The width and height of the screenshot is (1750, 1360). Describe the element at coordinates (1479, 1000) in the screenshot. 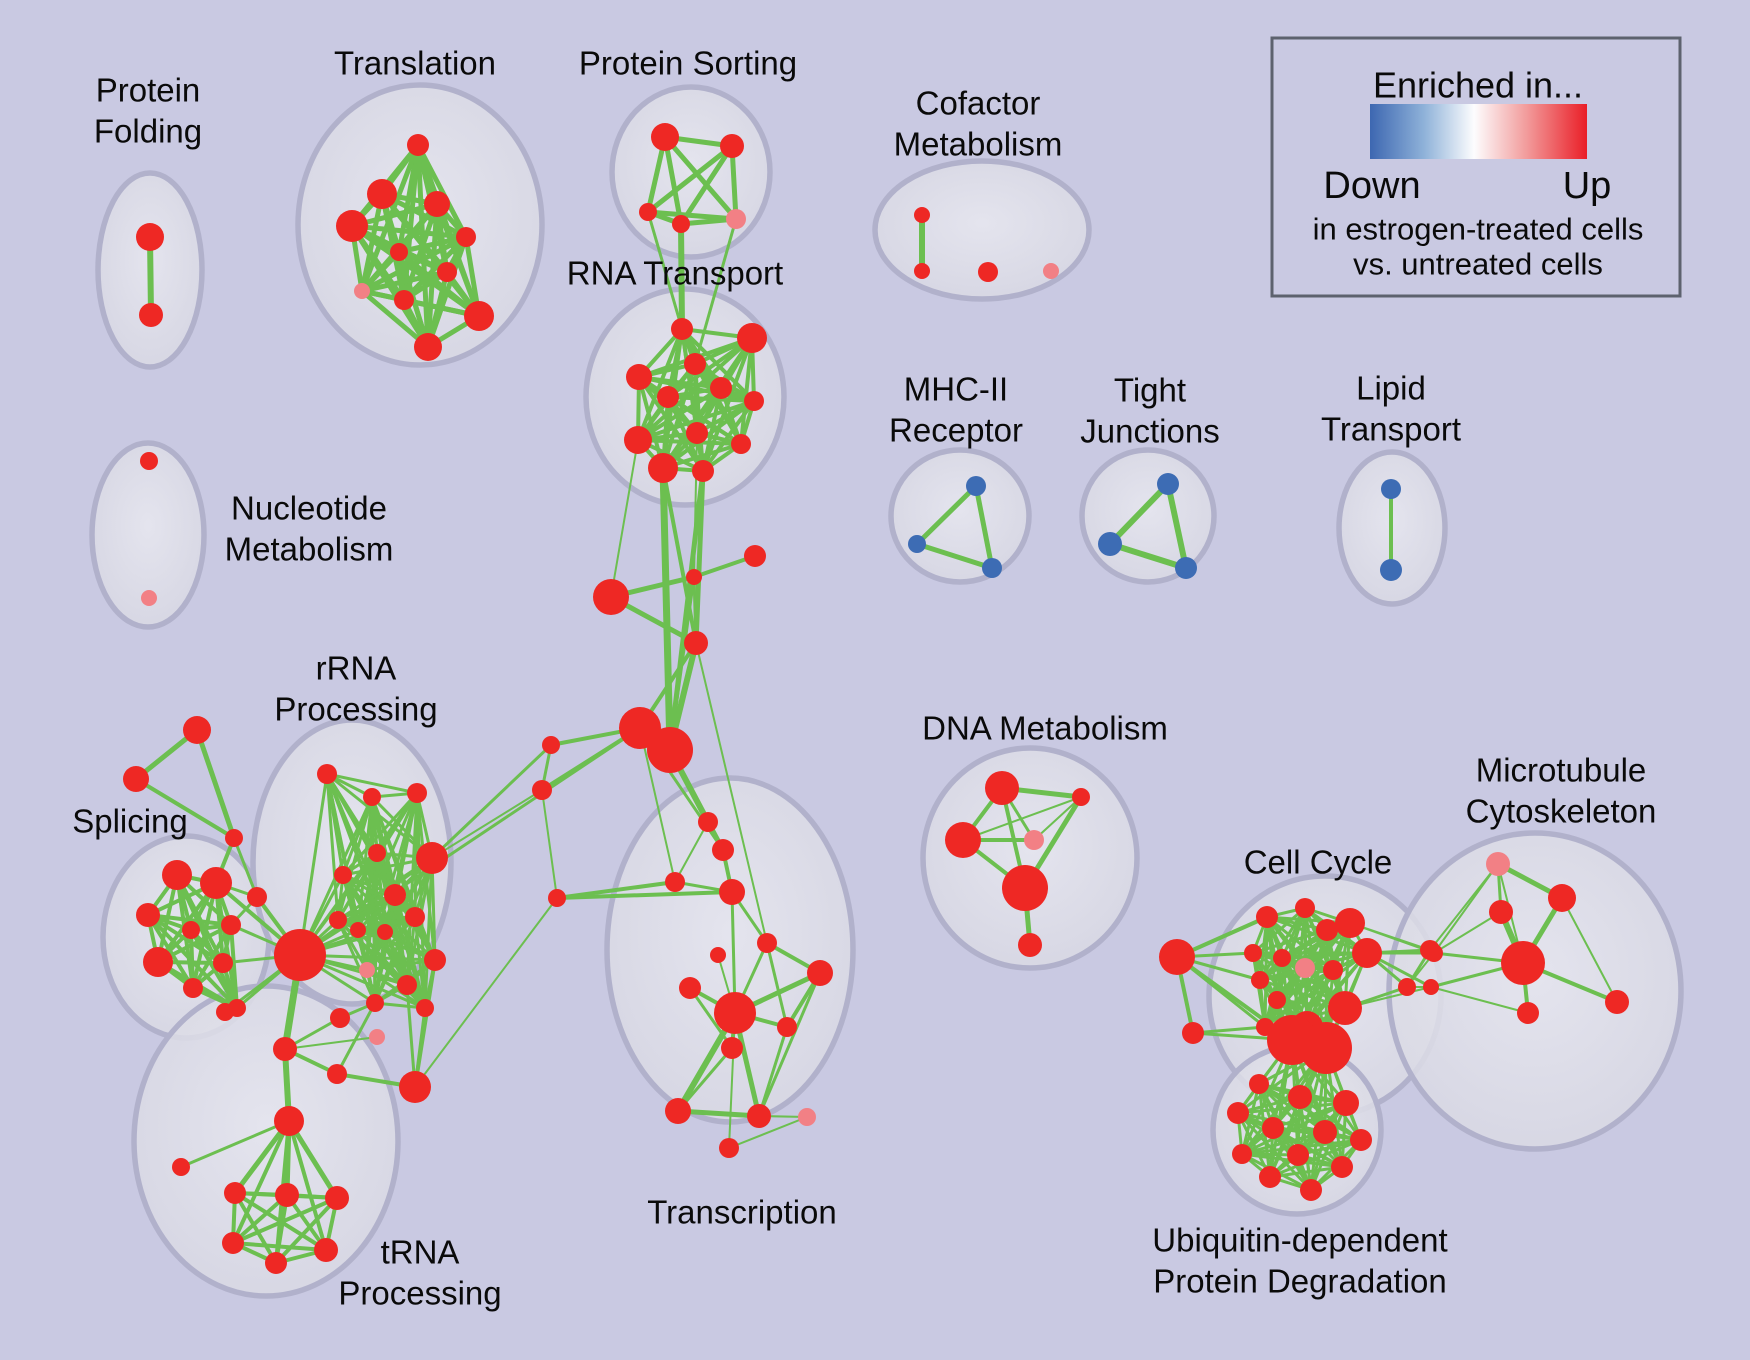

I see `edge-ct2-mt6` at that location.